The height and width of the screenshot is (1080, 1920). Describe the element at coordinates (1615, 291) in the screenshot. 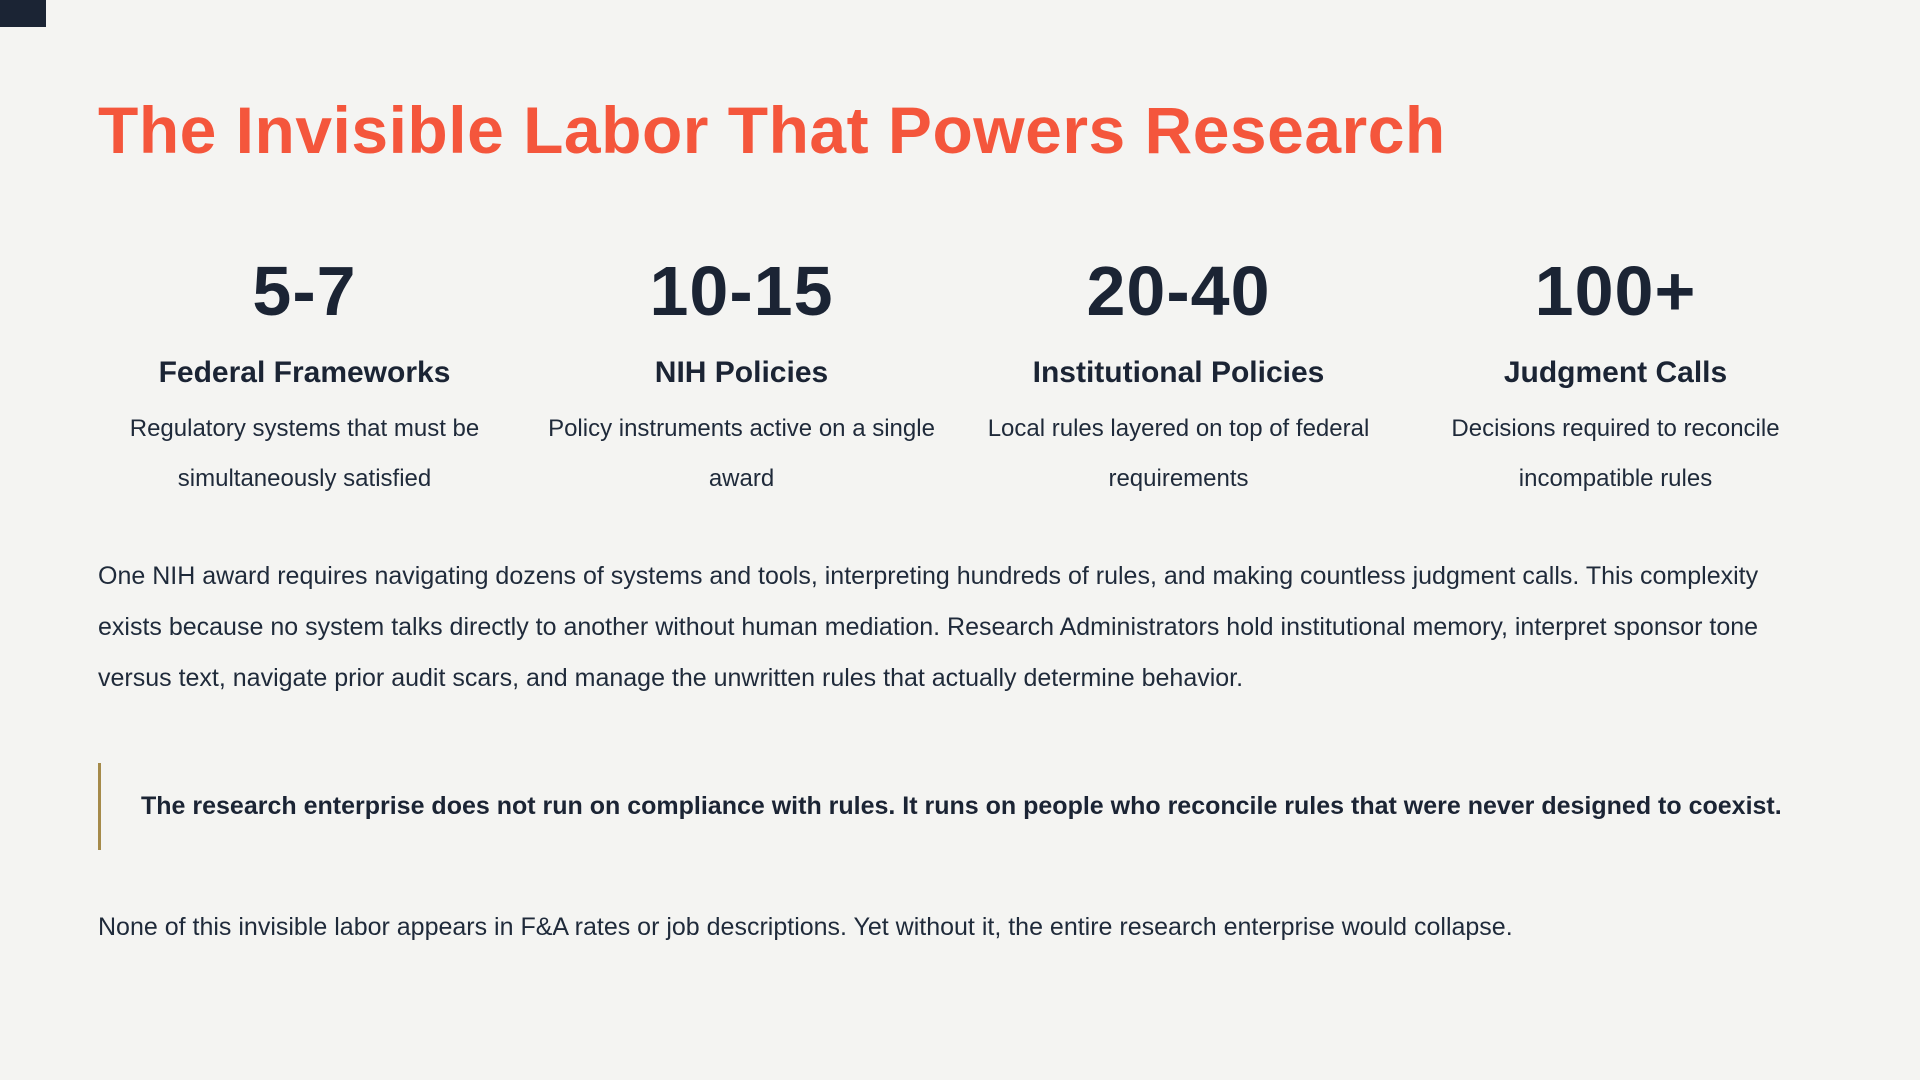

I see `stat-value: 100+` at that location.